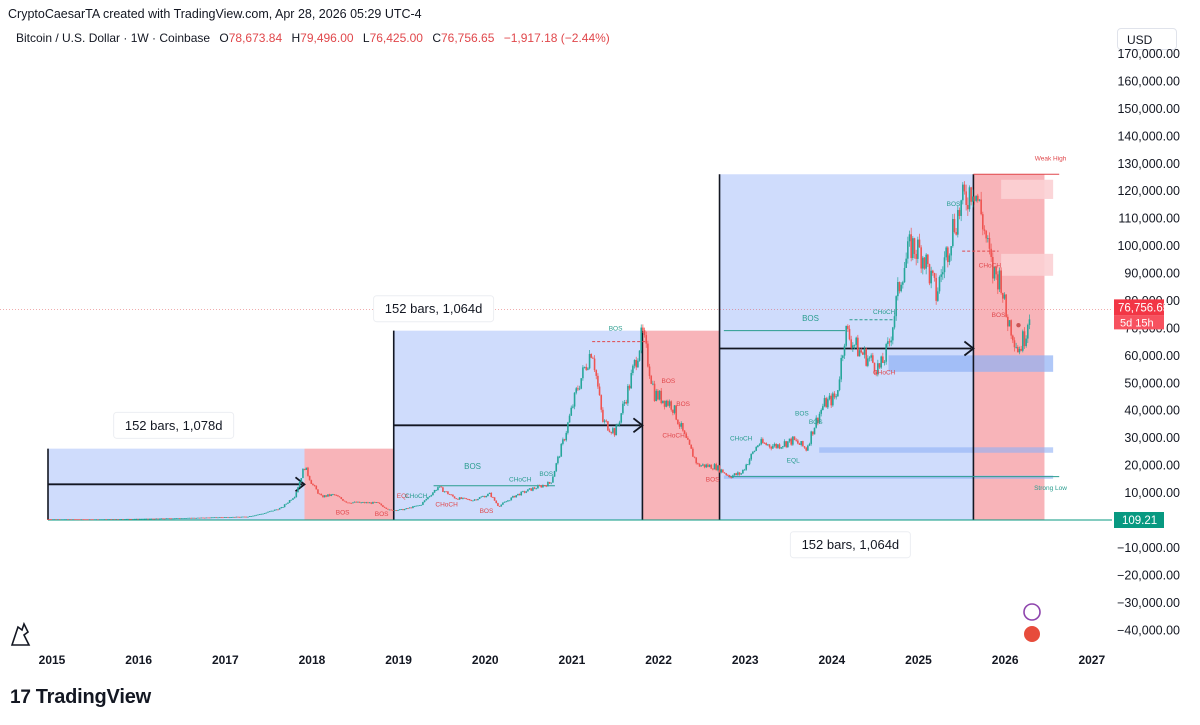  I want to click on symbol-name: Bitcoin / U.S. Dollar · 1W · Coinbase, so click(113, 38).